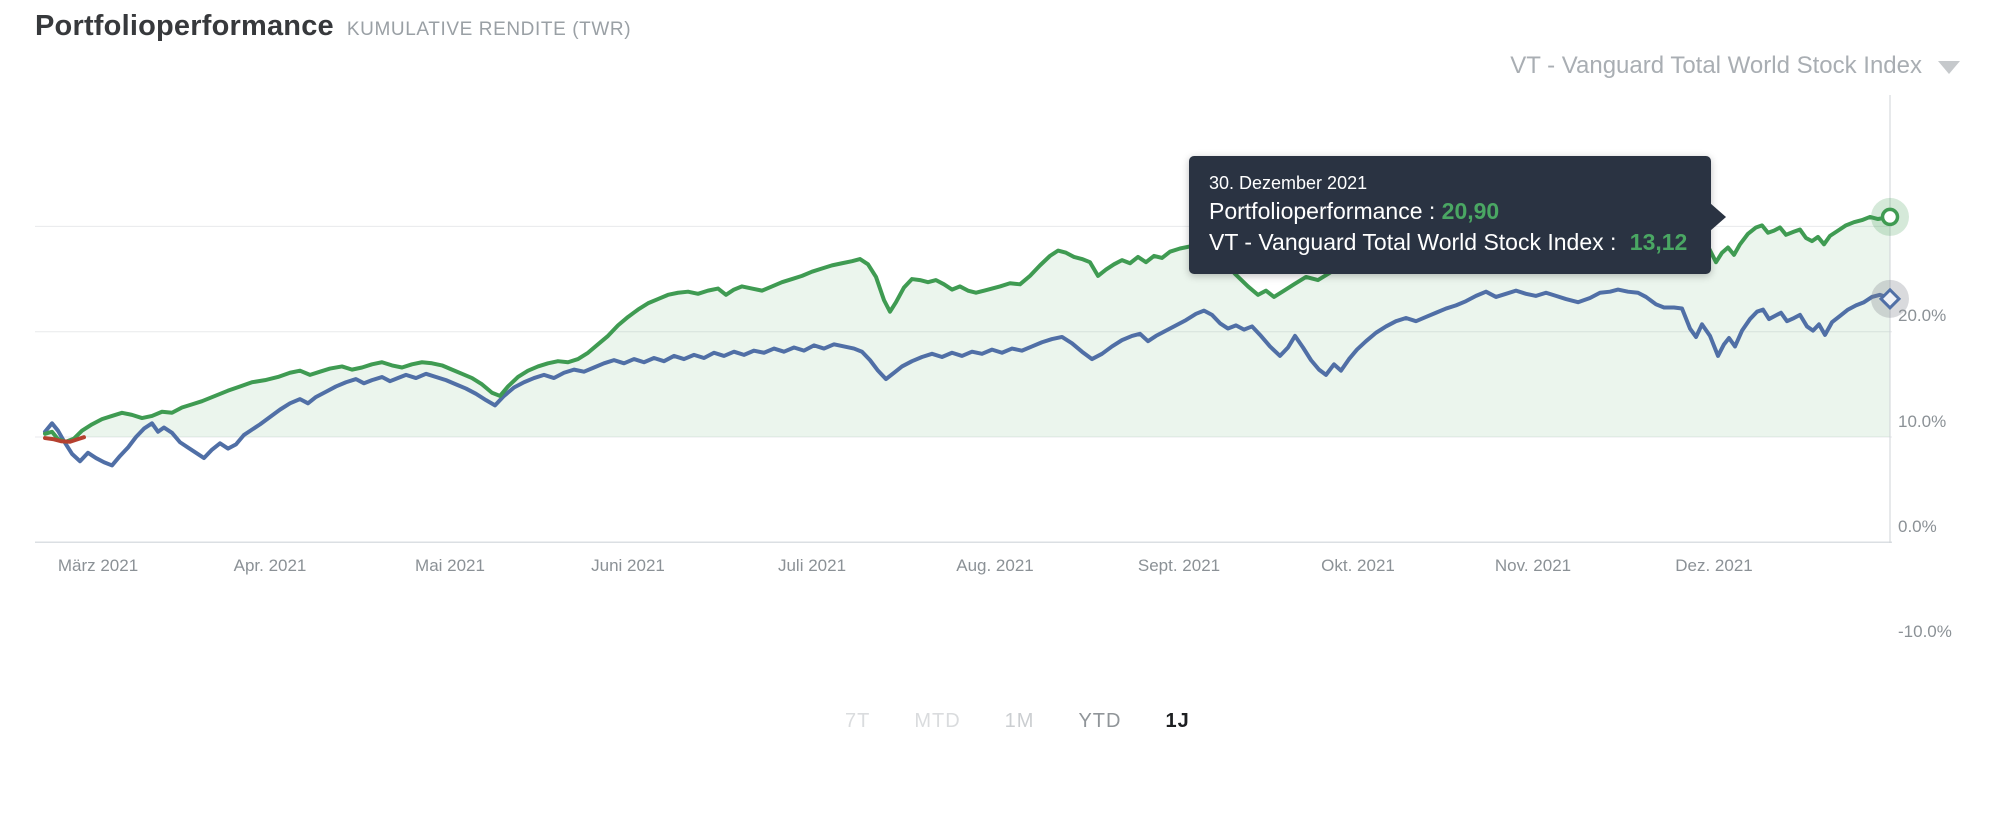 This screenshot has height=830, width=2000. What do you see at coordinates (450, 565) in the screenshot?
I see `x-axis-label: Mai 2021` at bounding box center [450, 565].